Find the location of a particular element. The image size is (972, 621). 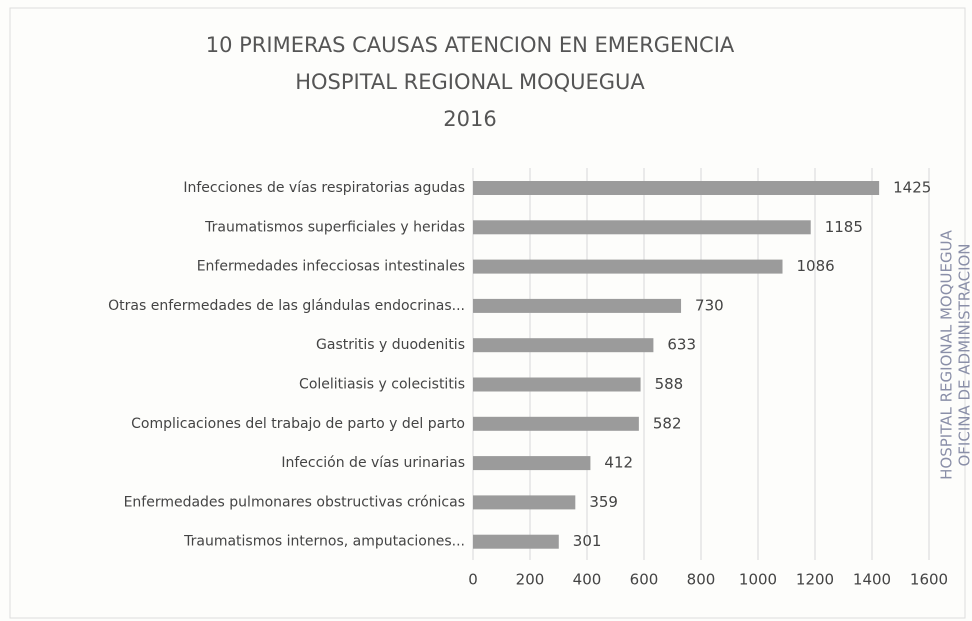

data-label: 582 is located at coordinates (667, 423).